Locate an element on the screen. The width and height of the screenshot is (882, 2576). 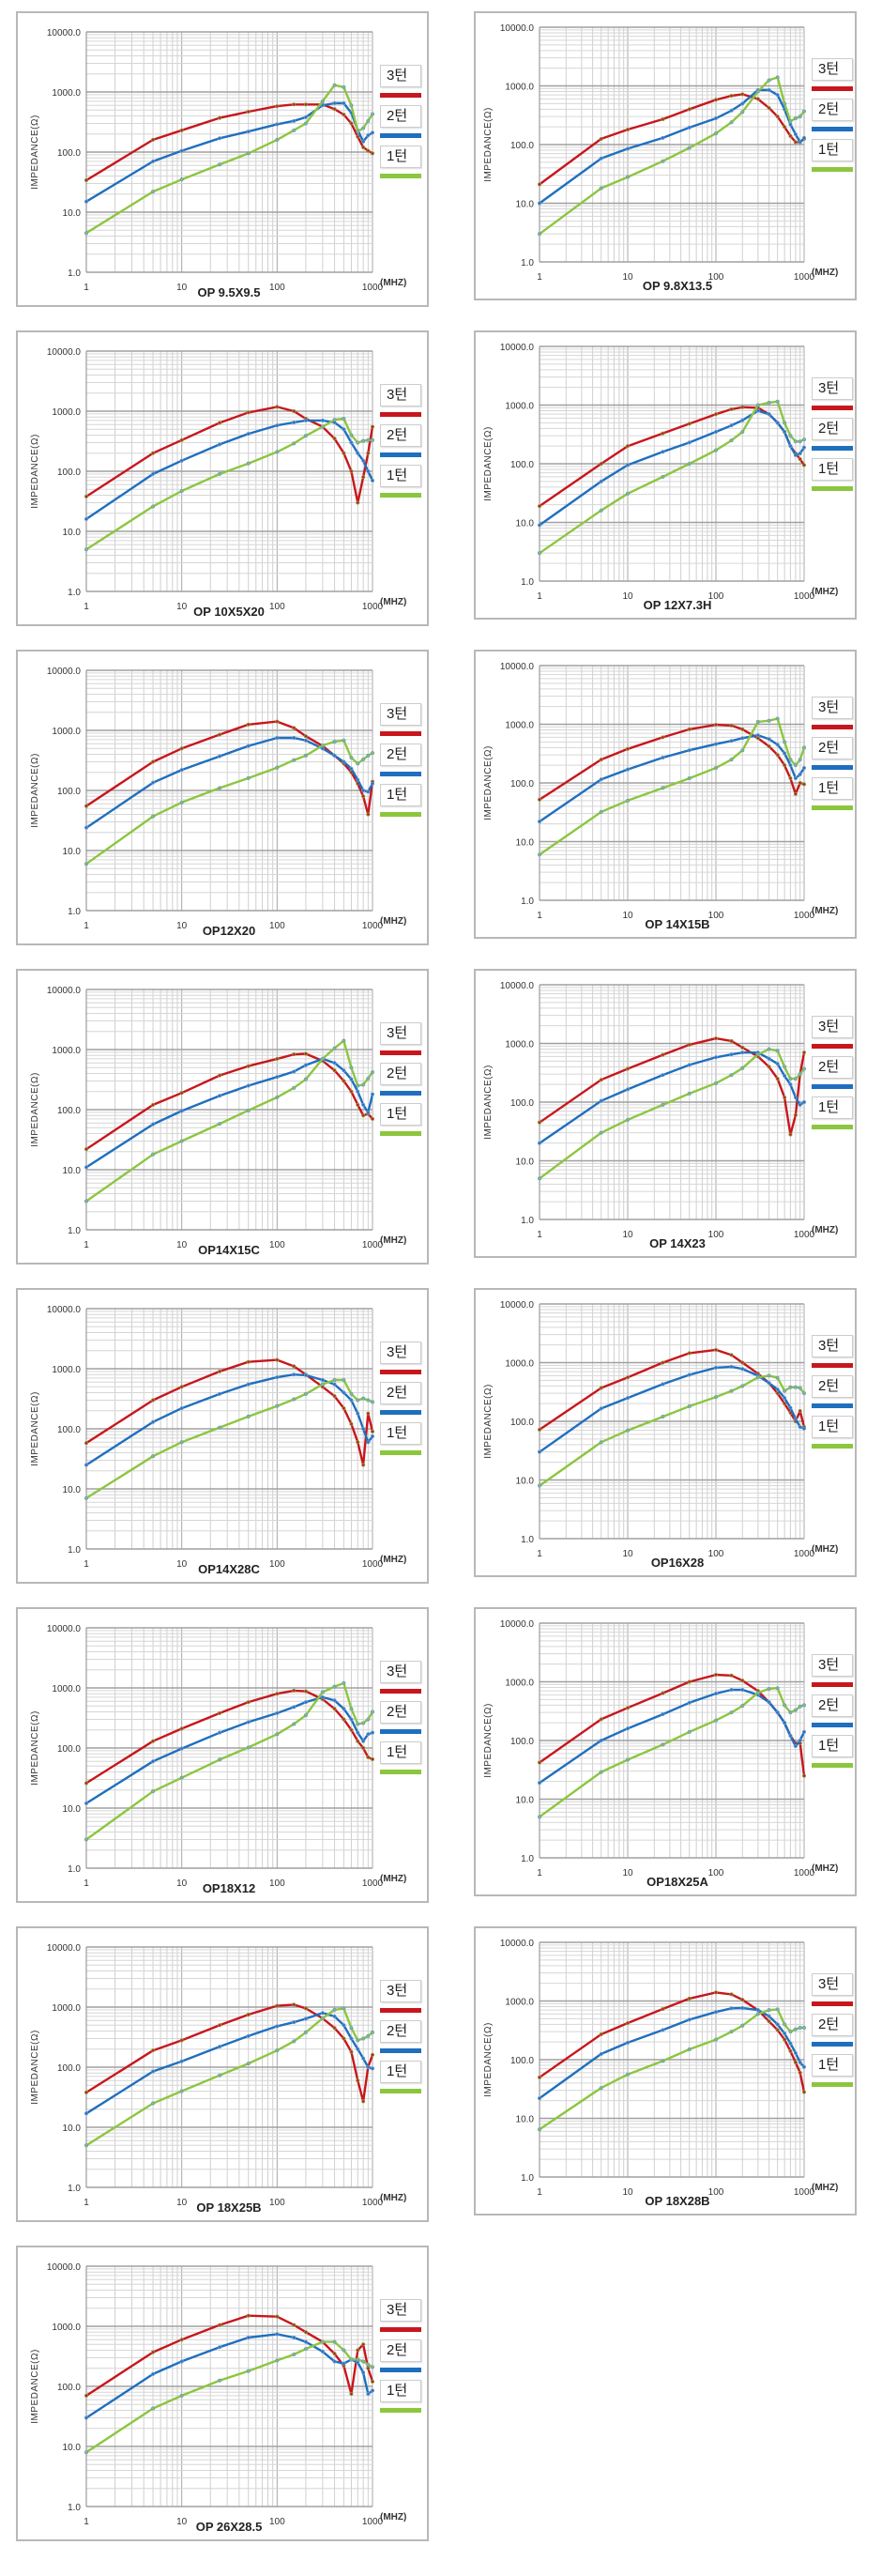
y-tick-label: 100.0 is located at coordinates (69, 1111).